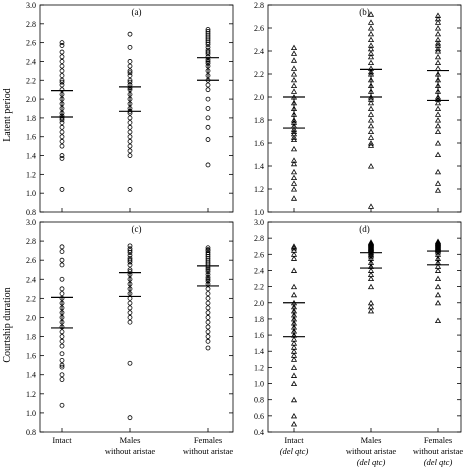  Describe the element at coordinates (438, 462) in the screenshot. I see `category-label: (del qtc)` at that location.